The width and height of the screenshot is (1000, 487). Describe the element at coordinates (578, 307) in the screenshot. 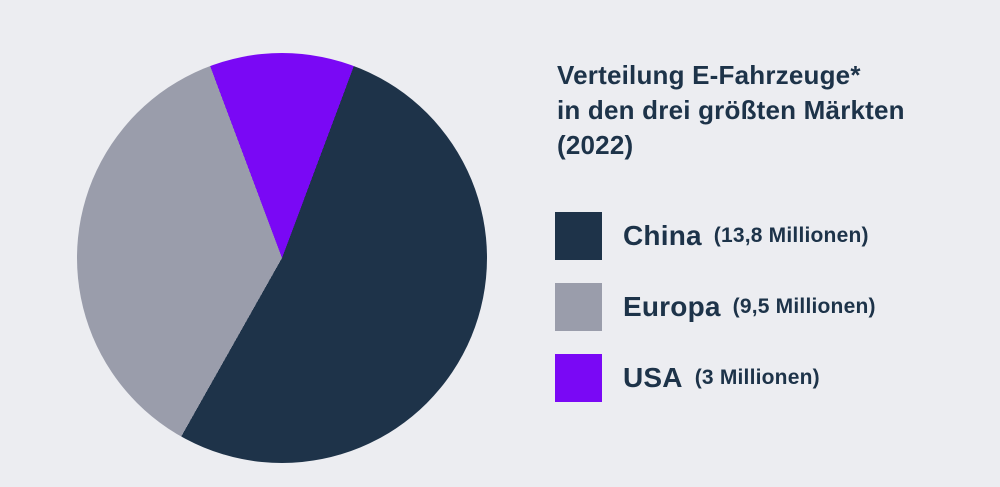

I see `europa-color-swatch` at that location.